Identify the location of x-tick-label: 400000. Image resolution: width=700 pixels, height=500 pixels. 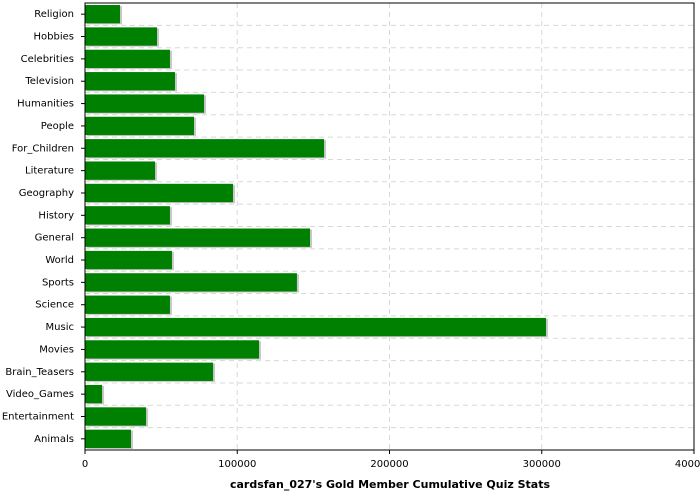
(687, 464).